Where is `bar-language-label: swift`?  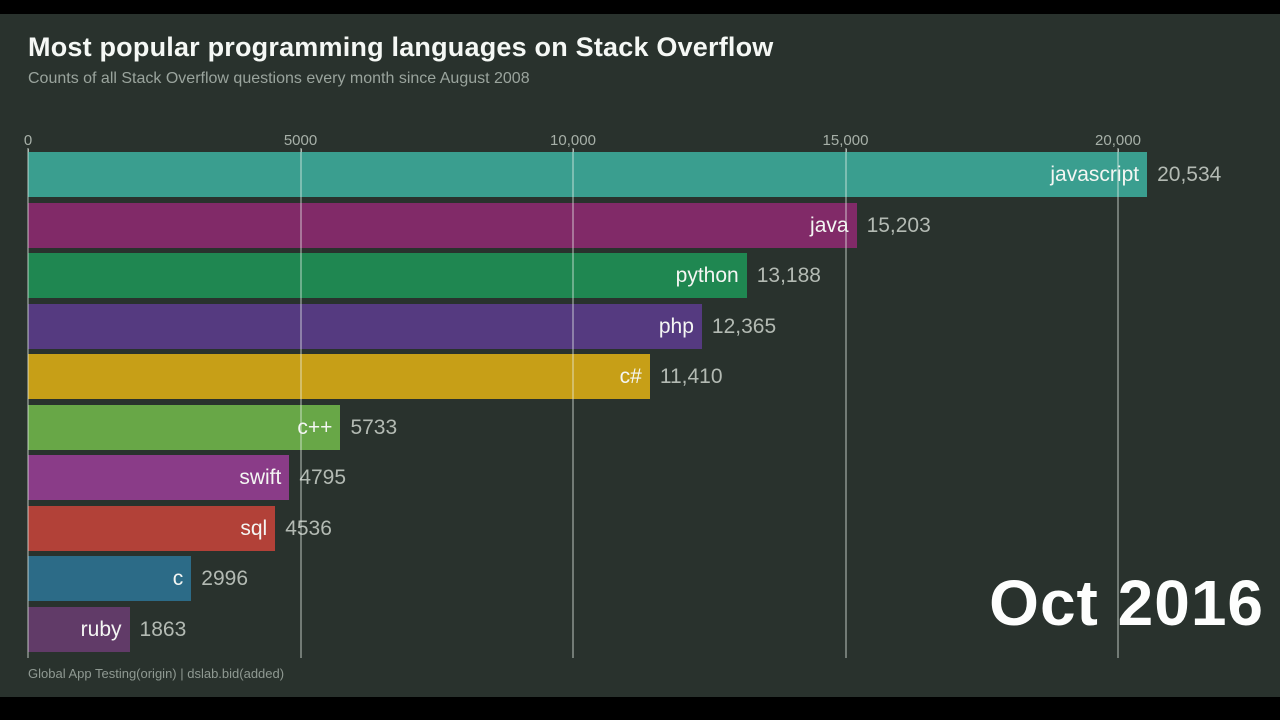 bar-language-label: swift is located at coordinates (260, 478).